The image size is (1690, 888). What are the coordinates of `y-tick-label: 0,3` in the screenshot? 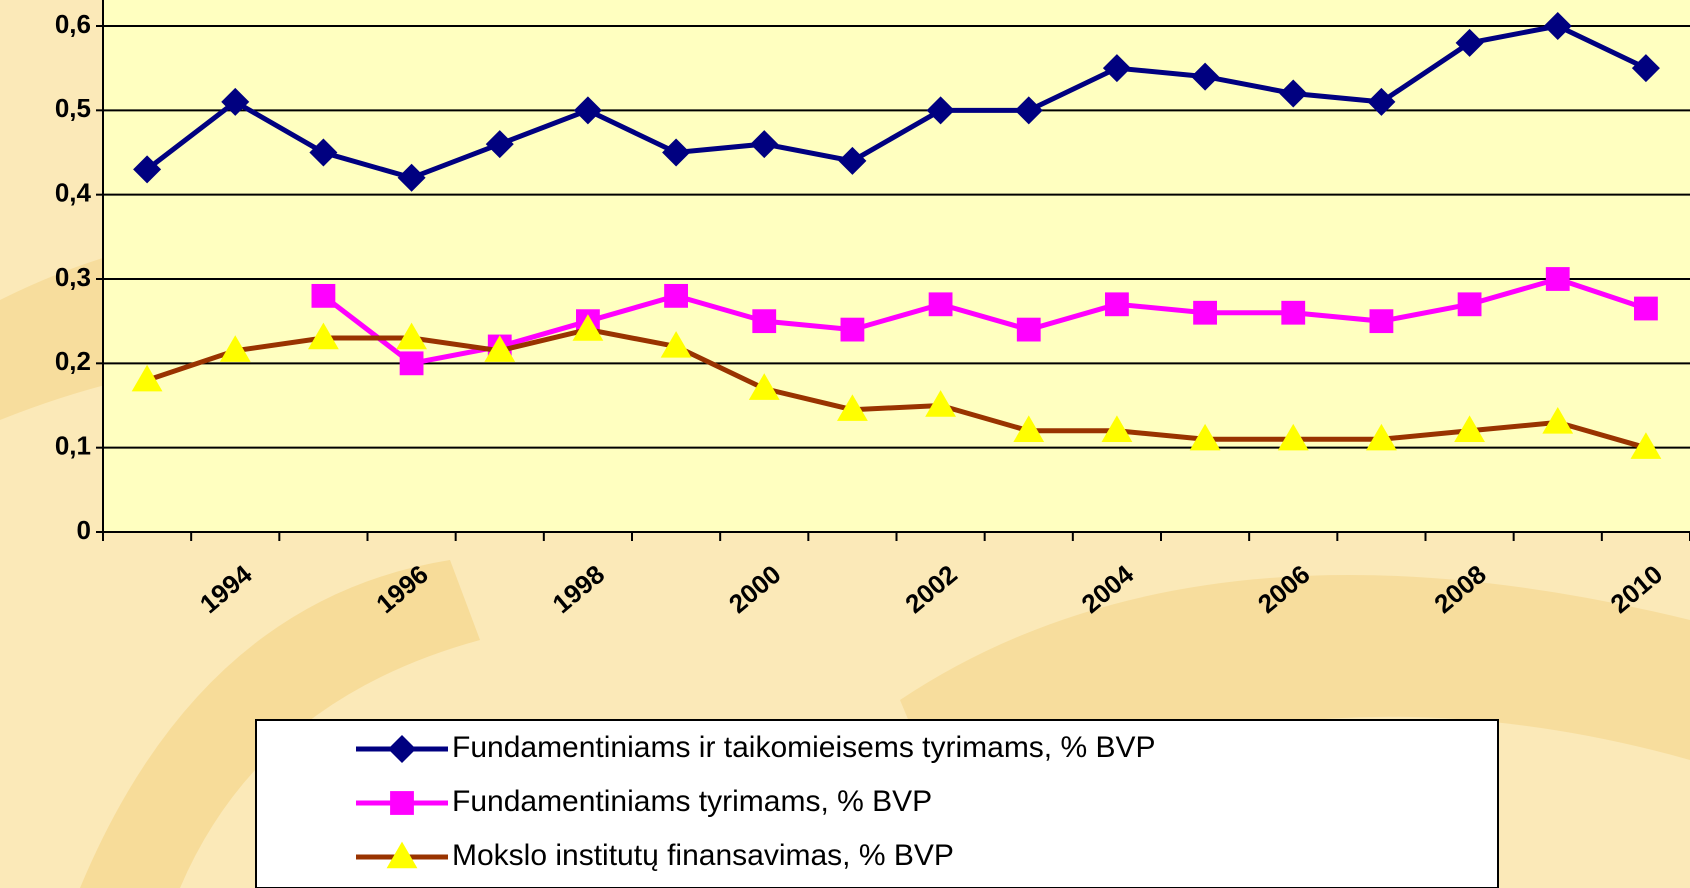 It's located at (73, 277).